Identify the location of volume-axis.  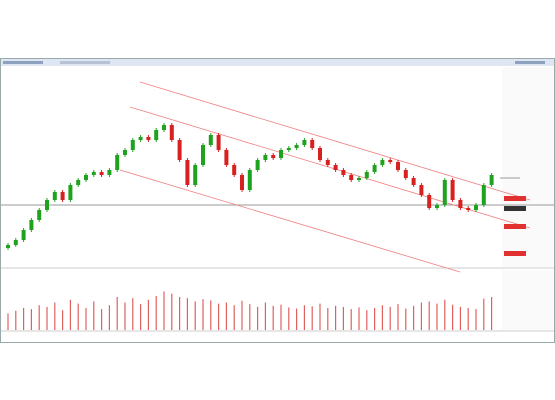
(528, 300).